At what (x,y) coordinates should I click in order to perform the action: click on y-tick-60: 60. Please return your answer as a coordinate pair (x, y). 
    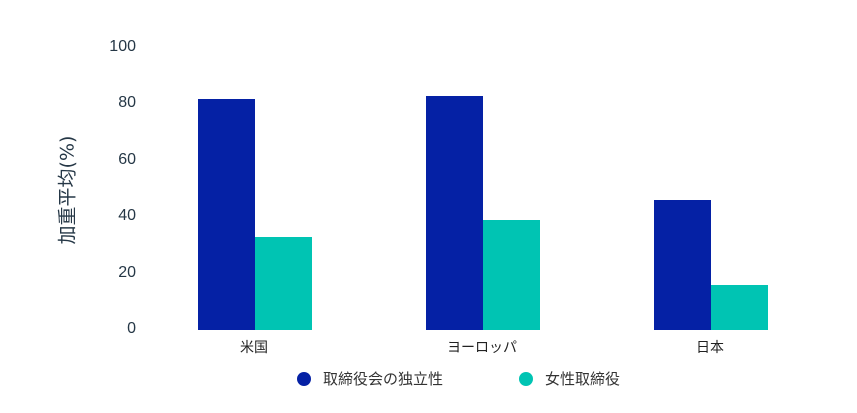
    Looking at the image, I should click on (127, 159).